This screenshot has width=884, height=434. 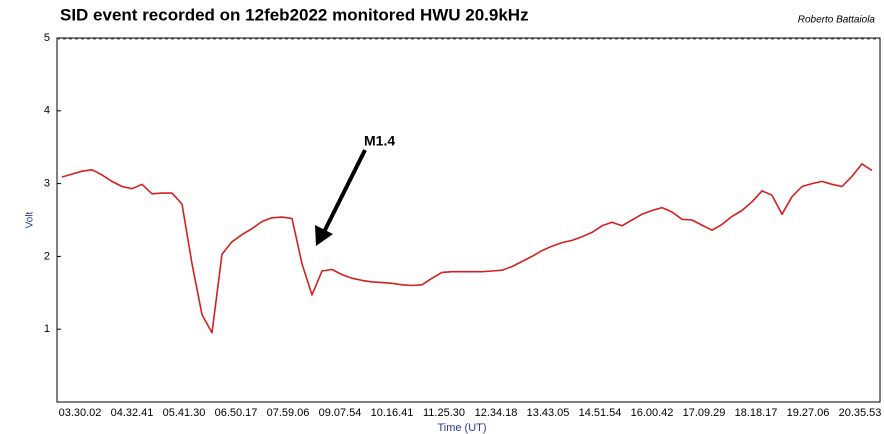 What do you see at coordinates (80, 413) in the screenshot?
I see `x-tick-label: 03.30.02` at bounding box center [80, 413].